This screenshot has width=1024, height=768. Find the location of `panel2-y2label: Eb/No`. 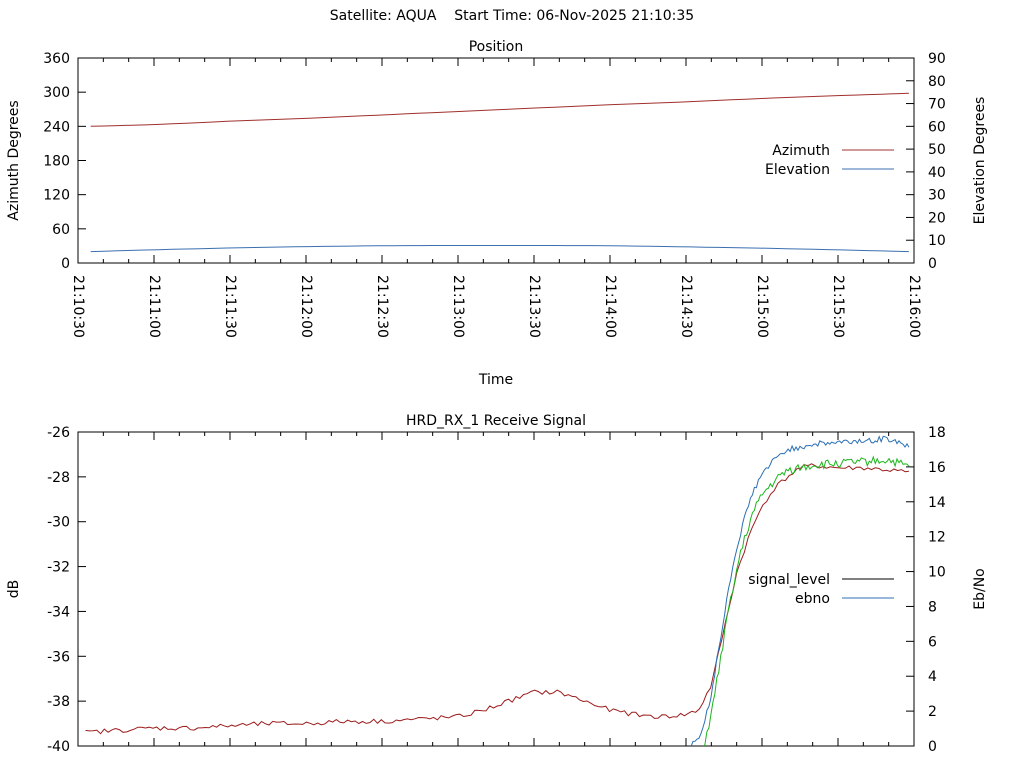

panel2-y2label: Eb/No is located at coordinates (980, 589).